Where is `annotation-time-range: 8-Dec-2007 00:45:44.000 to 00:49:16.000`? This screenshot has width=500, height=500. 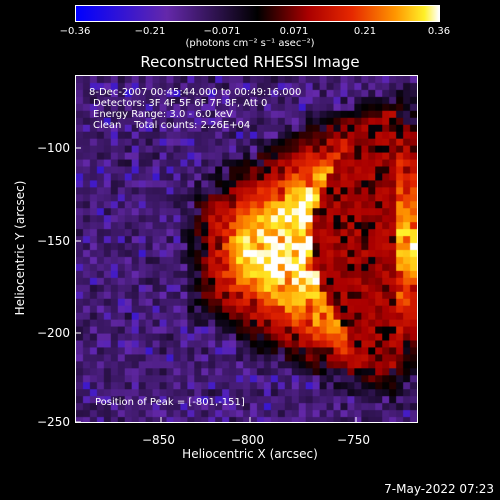
annotation-time-range: 8-Dec-2007 00:45:44.000 to 00:49:16.000 is located at coordinates (195, 92).